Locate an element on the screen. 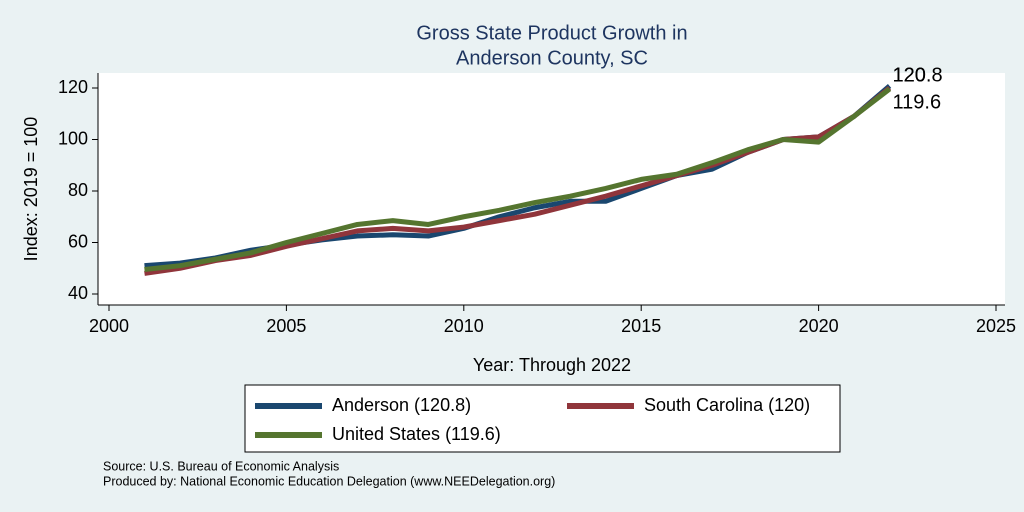 Image resolution: width=1024 pixels, height=512 pixels. x-tick-label: 2005 is located at coordinates (286, 326).